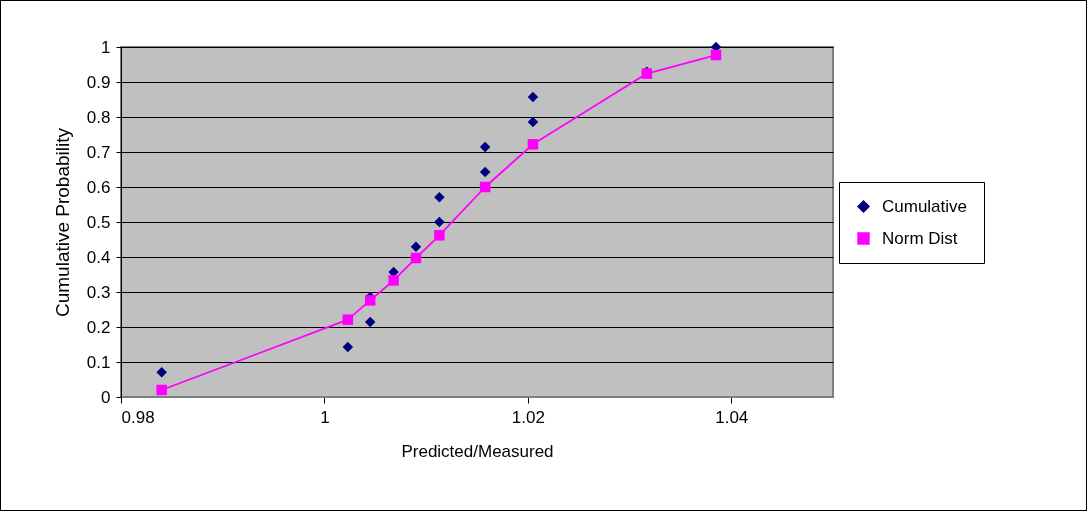 This screenshot has width=1089, height=513. What do you see at coordinates (528, 417) in the screenshot?
I see `x-tick-label: 1.02` at bounding box center [528, 417].